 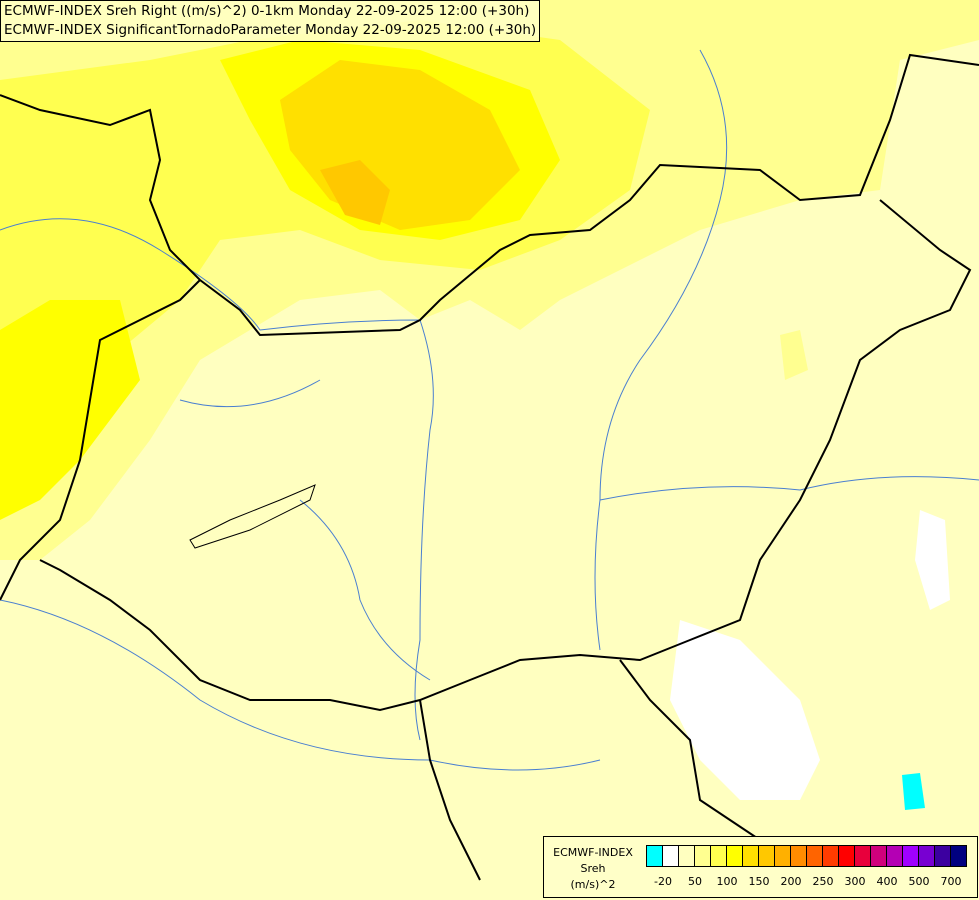 I want to click on legend-tick-label: 150, so click(x=759, y=881).